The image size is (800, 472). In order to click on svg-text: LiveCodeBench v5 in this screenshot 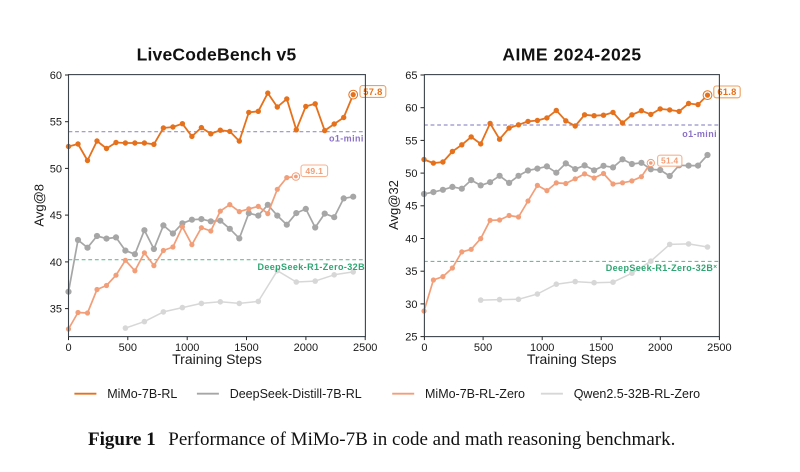, I will do `click(217, 55)`.